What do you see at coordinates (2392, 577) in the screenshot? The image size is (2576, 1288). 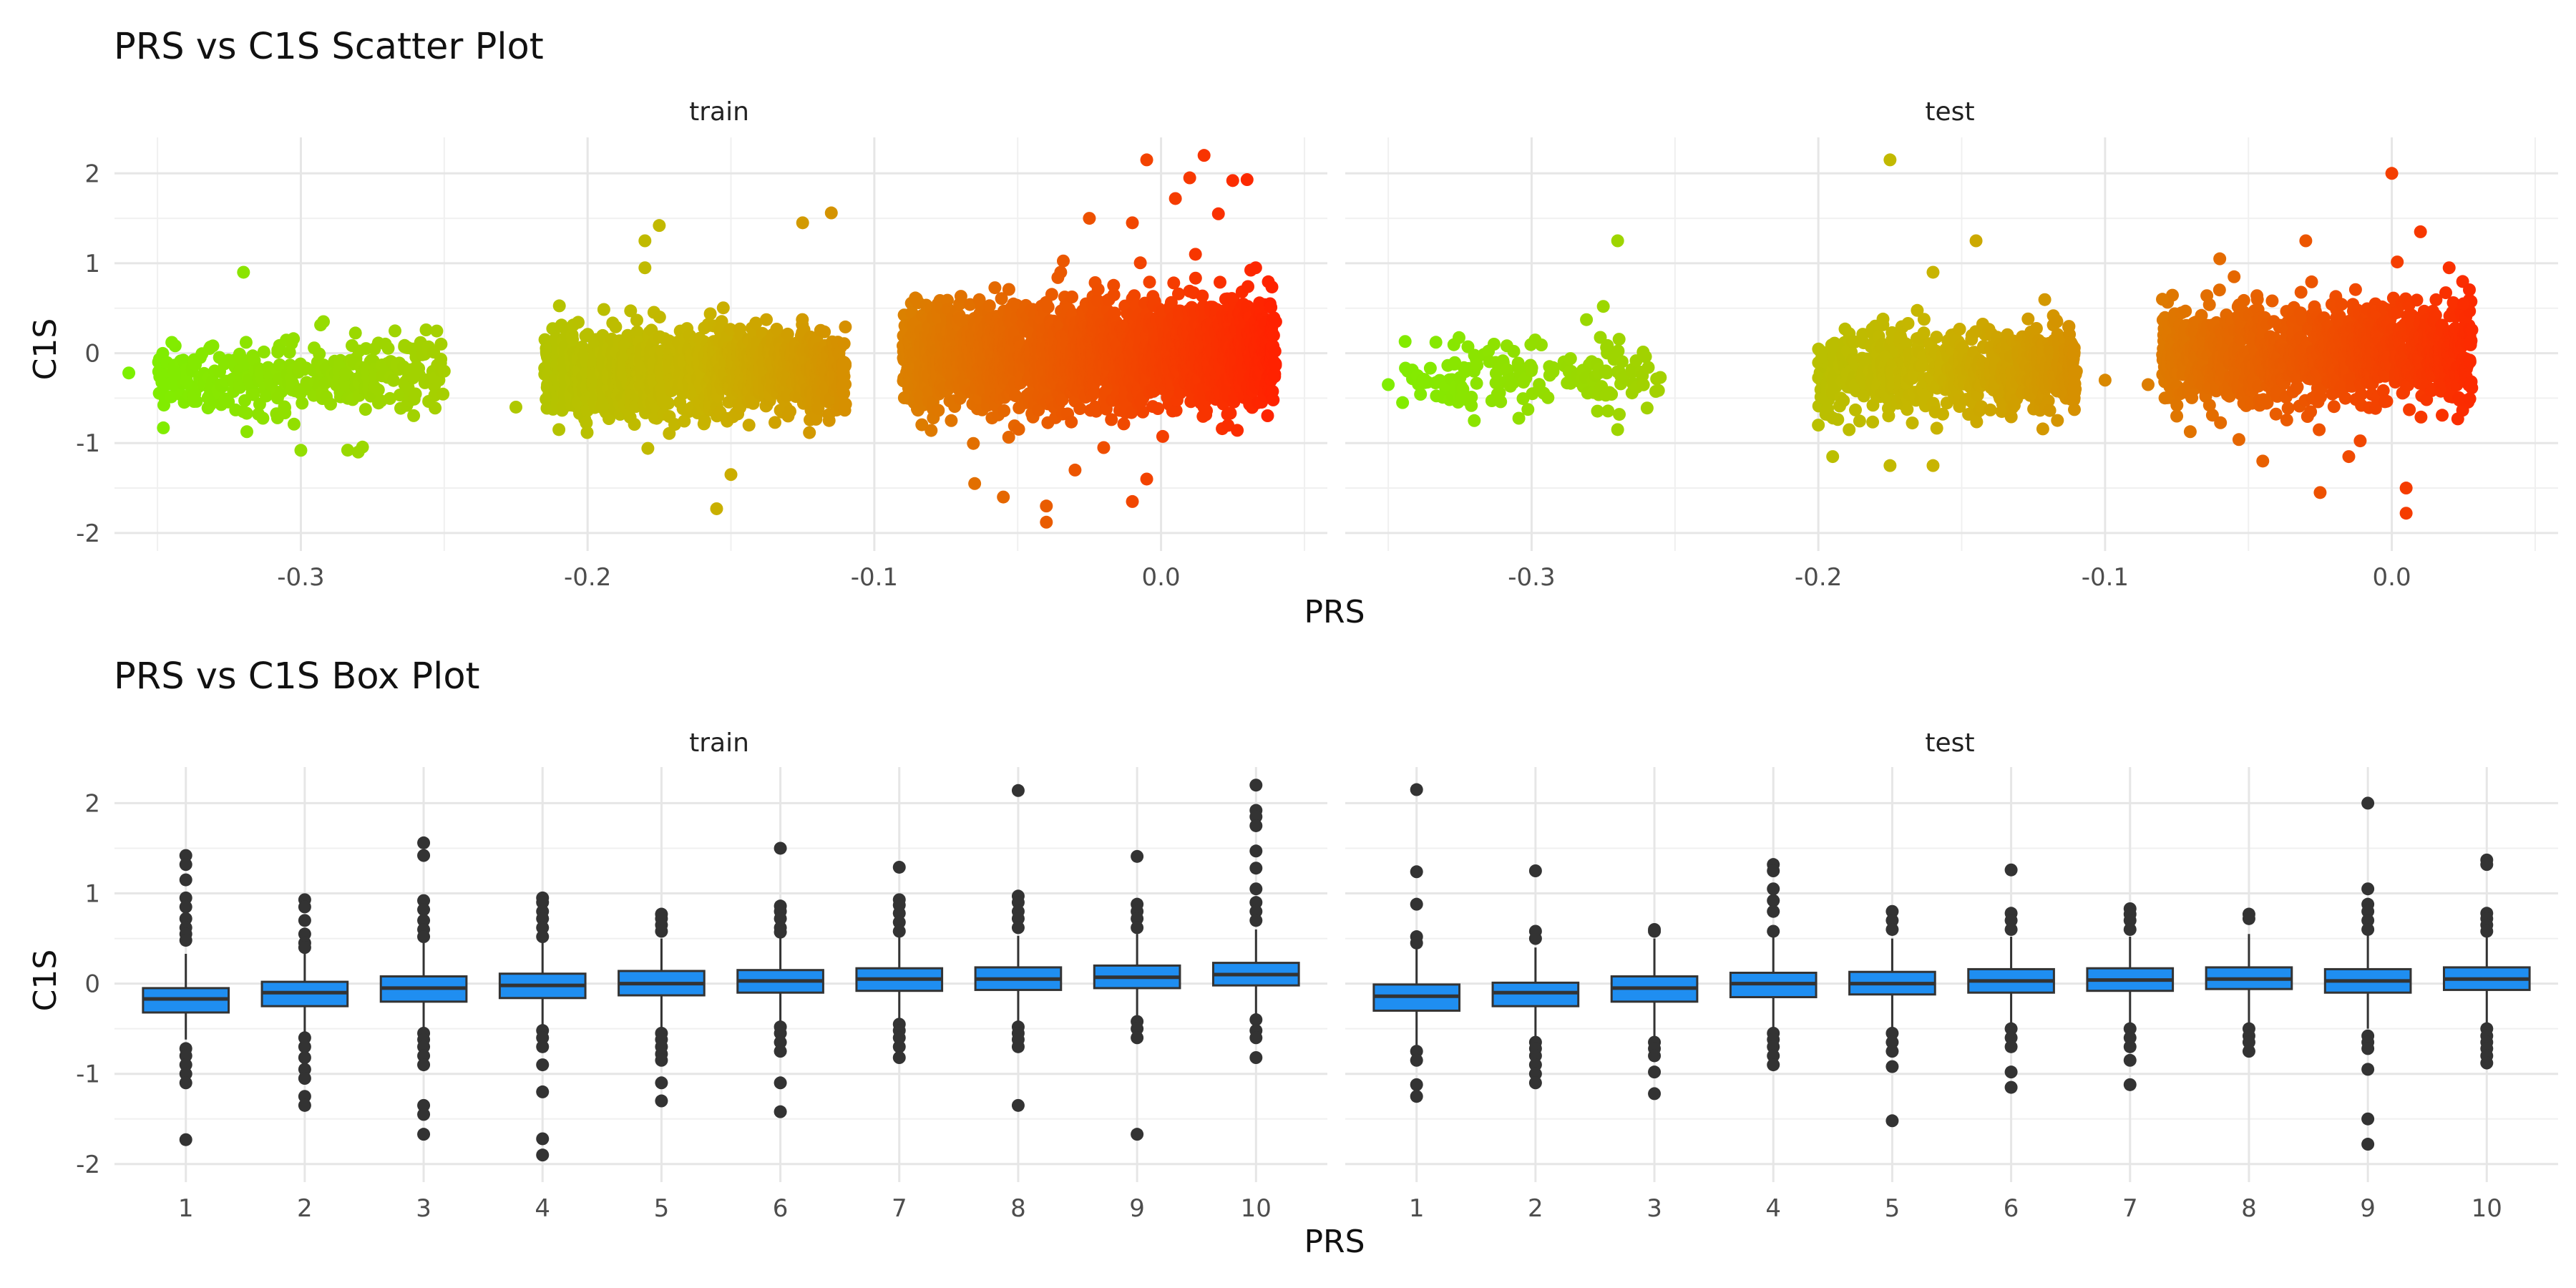 I see `scatter-x-tick-label: 0.0` at bounding box center [2392, 577].